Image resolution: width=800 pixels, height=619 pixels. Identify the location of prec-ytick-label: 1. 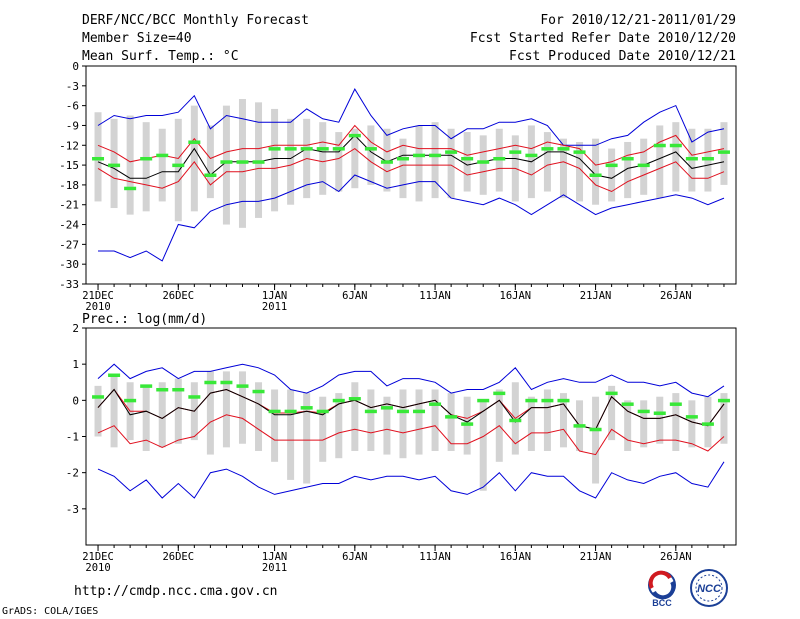
(75, 364).